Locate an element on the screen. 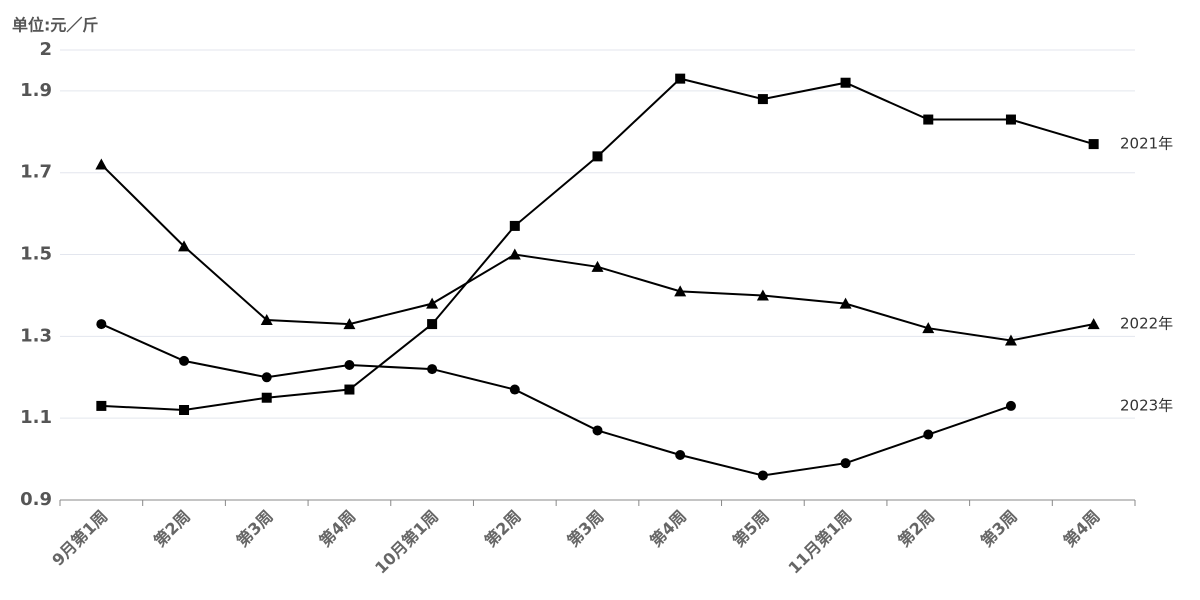 The image size is (1200, 600). series-label: 2023年 is located at coordinates (1146, 405).